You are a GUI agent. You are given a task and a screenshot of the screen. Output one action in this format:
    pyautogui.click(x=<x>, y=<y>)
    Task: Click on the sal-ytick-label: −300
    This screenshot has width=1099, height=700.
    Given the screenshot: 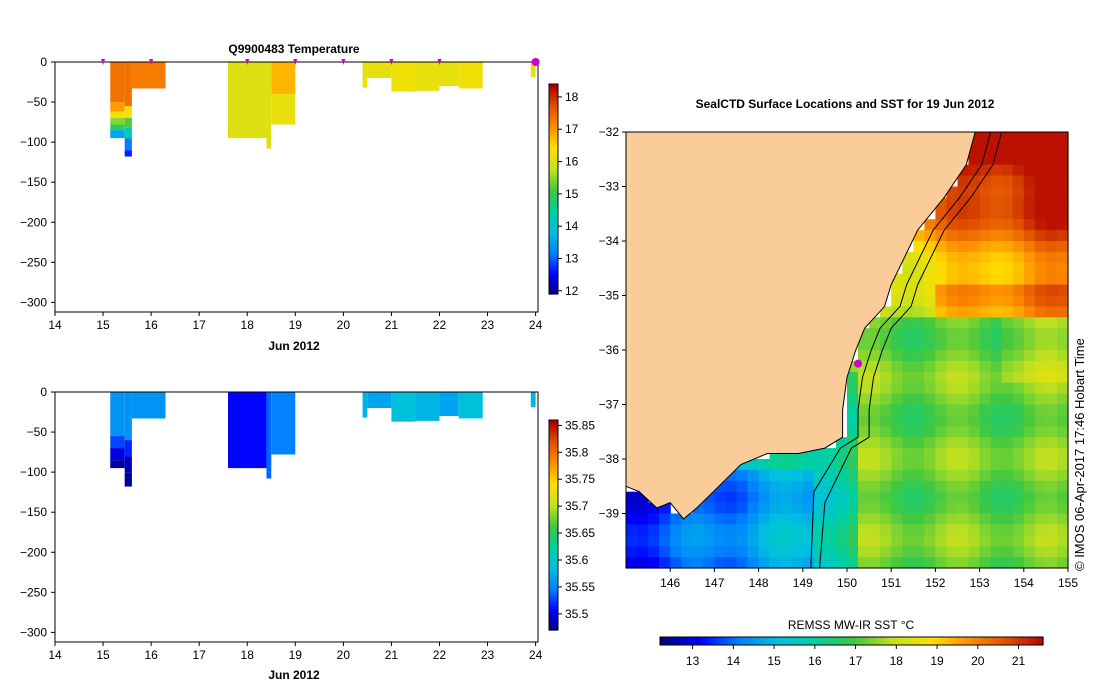 What is the action you would take?
    pyautogui.click(x=33, y=632)
    